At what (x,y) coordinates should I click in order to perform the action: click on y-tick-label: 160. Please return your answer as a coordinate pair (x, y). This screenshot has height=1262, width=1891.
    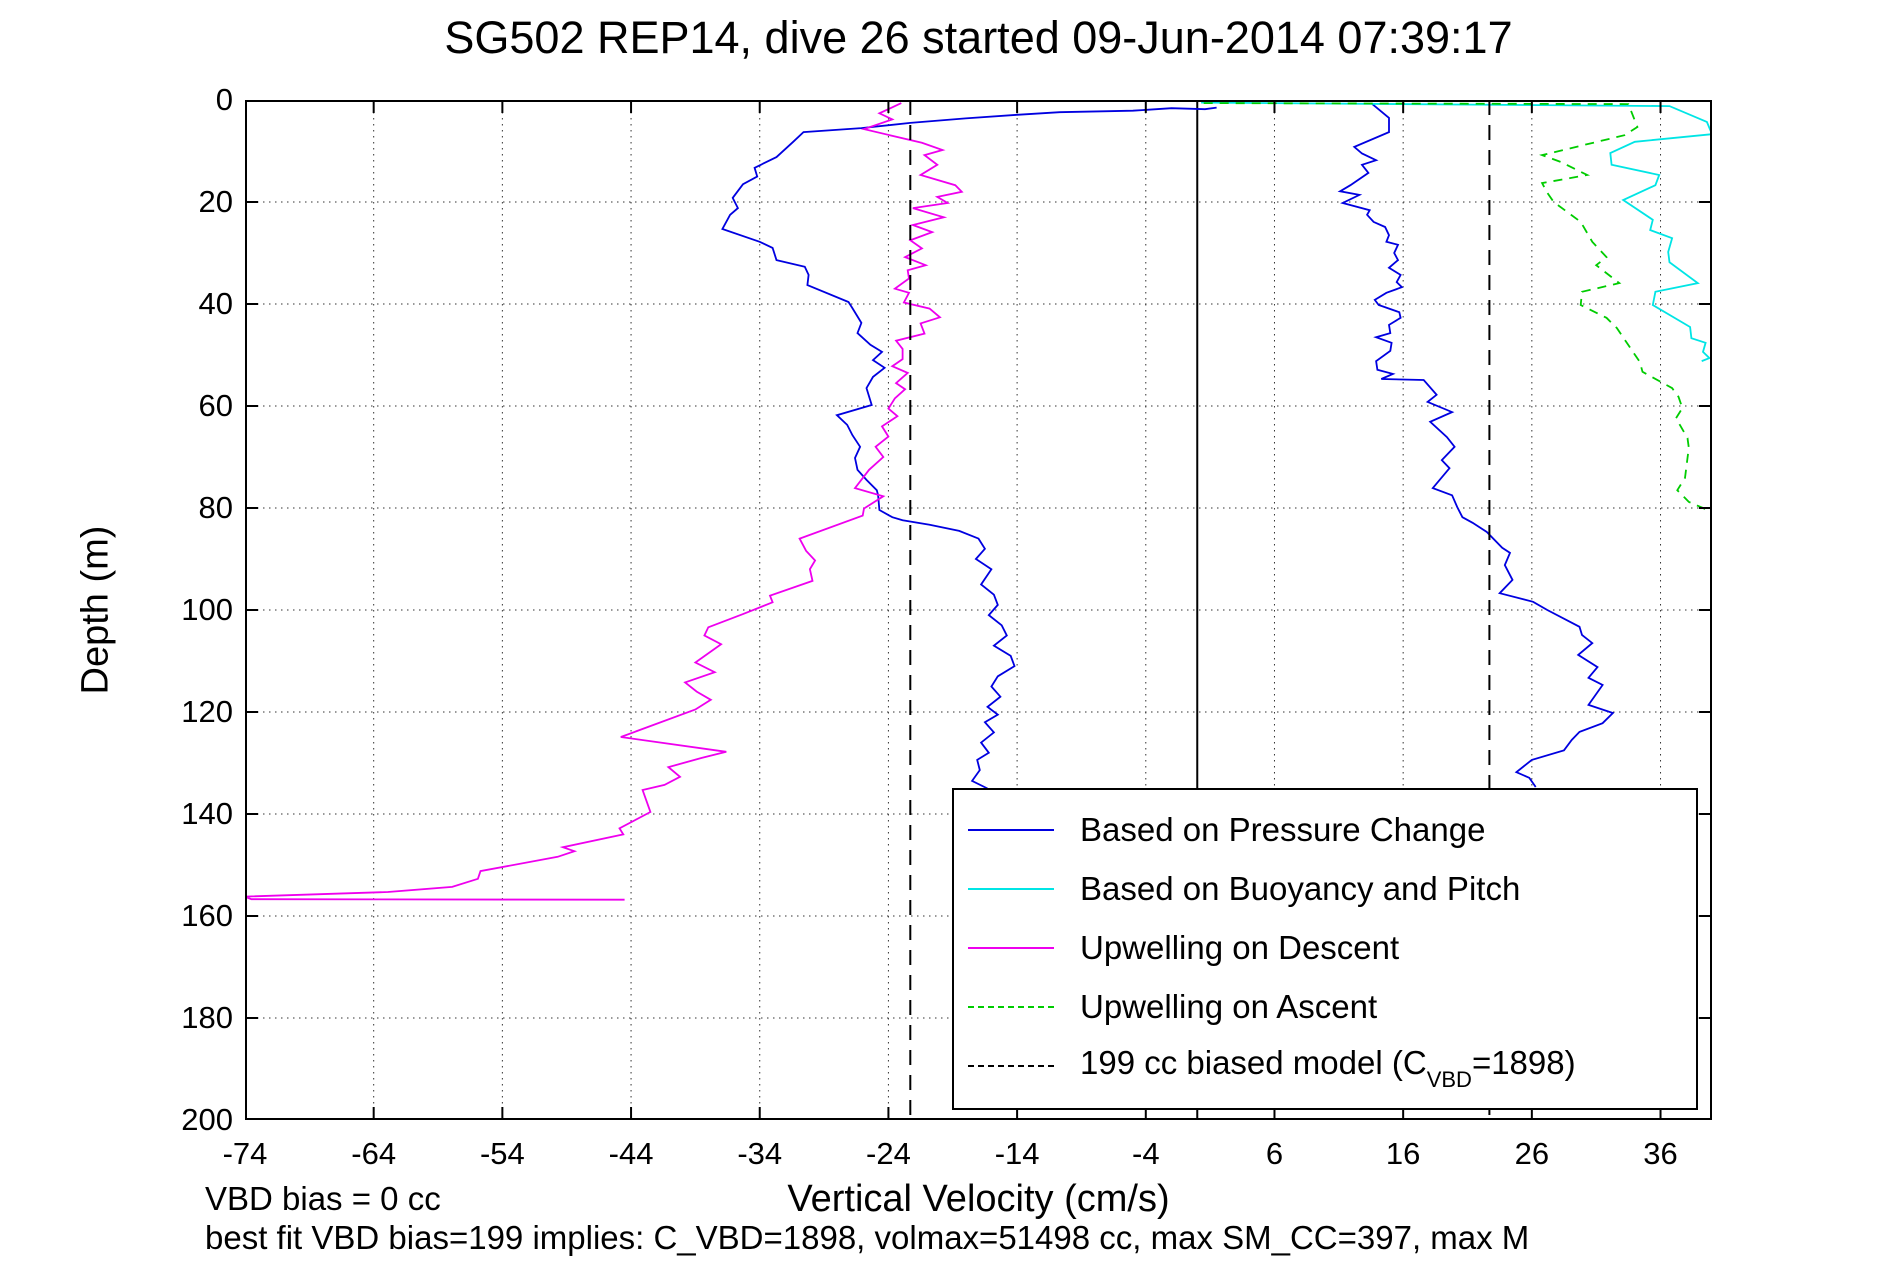
    Looking at the image, I should click on (207, 915).